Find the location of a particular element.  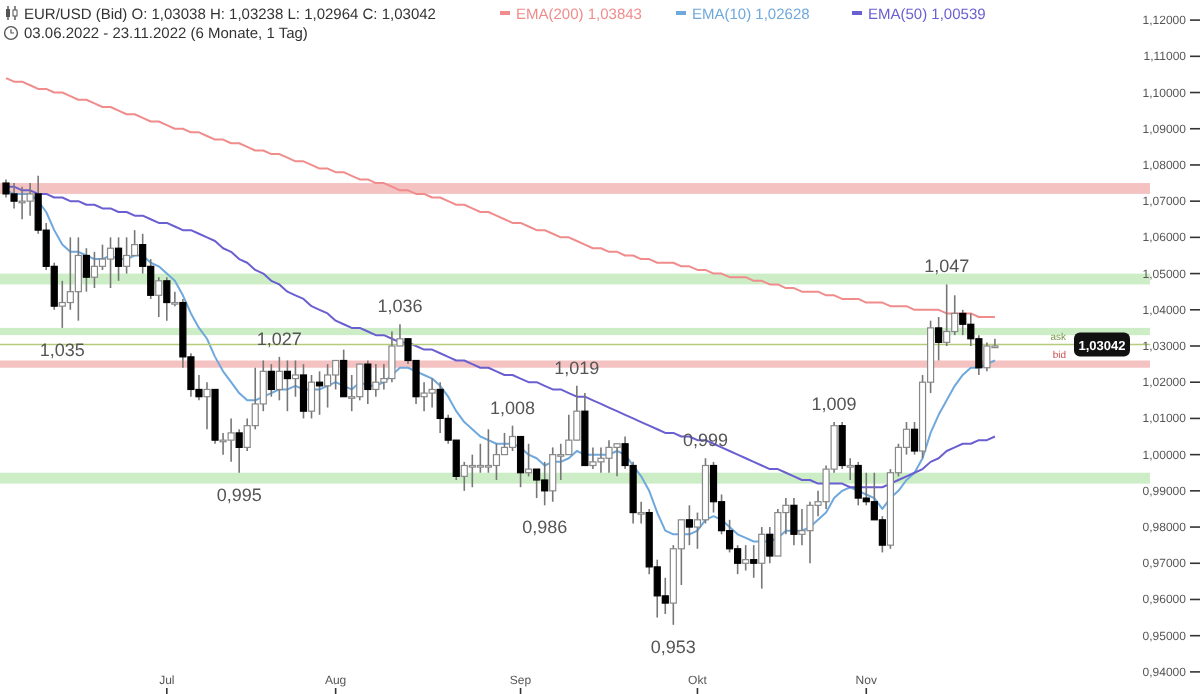

annotation: 1,009 is located at coordinates (834, 404).